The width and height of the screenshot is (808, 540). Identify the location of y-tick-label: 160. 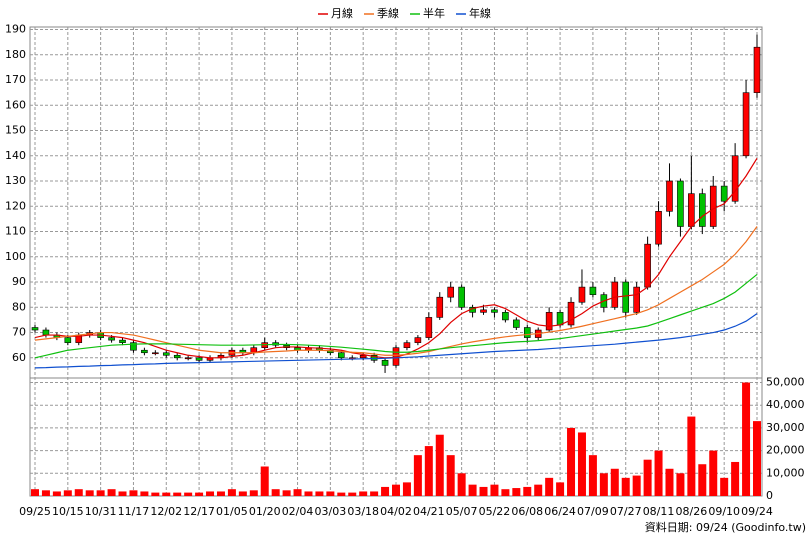
(15, 104).